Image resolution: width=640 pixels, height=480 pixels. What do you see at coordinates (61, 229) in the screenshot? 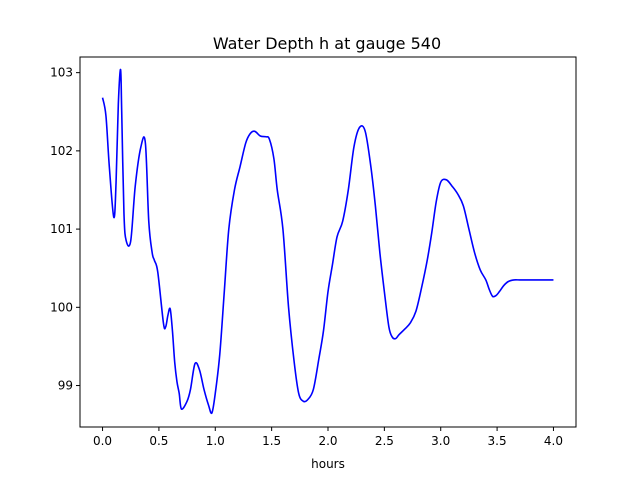
I see `y-tick-label: 101` at bounding box center [61, 229].